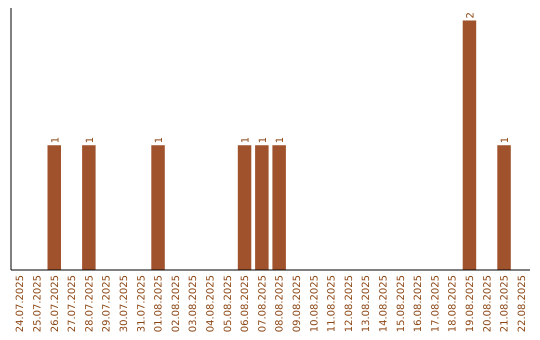  Describe the element at coordinates (262, 303) in the screenshot. I see `x-tick-label: 07.08.2025` at that location.